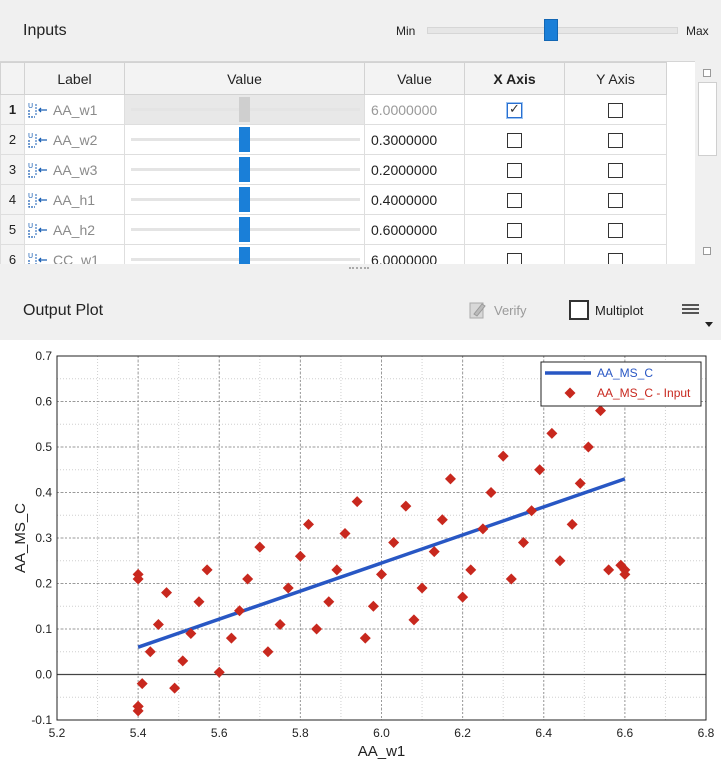 The height and width of the screenshot is (764, 721). I want to click on multiplot-toggle: Multiplot, so click(606, 310).